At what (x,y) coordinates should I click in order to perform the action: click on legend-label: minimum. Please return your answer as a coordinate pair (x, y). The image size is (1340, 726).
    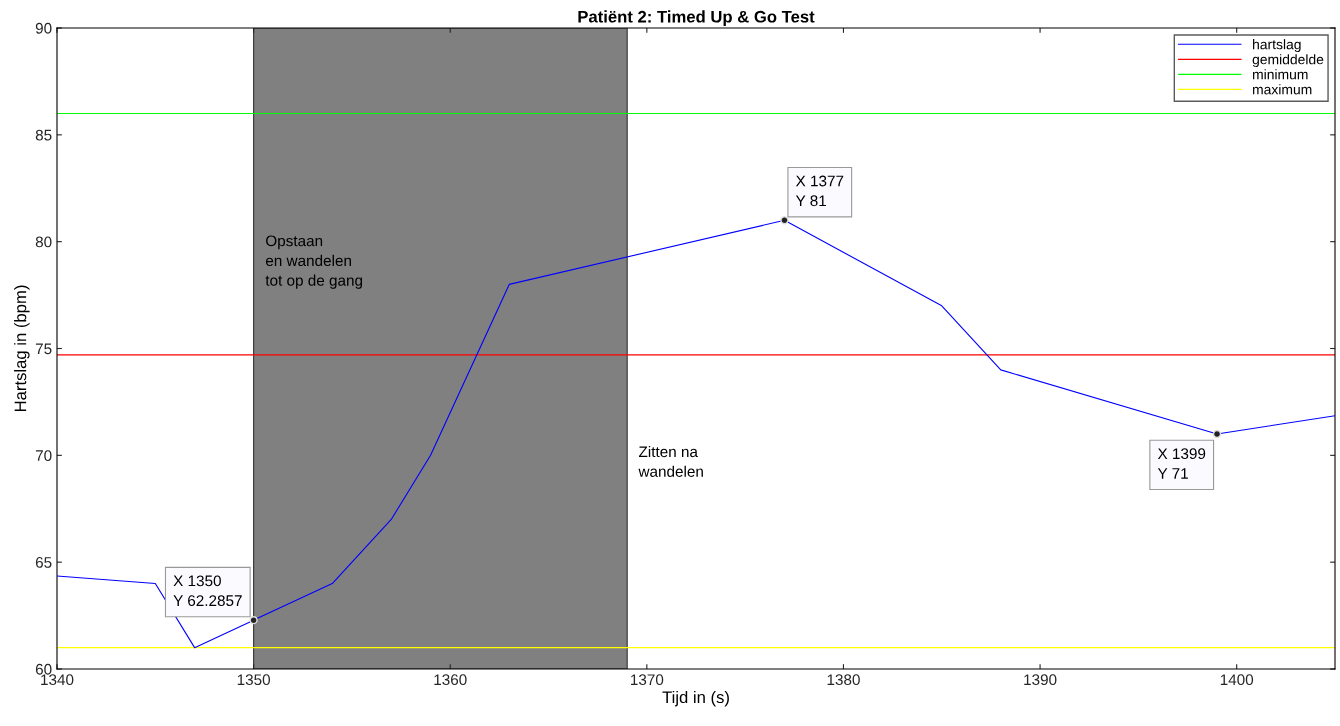
    Looking at the image, I should click on (1280, 74).